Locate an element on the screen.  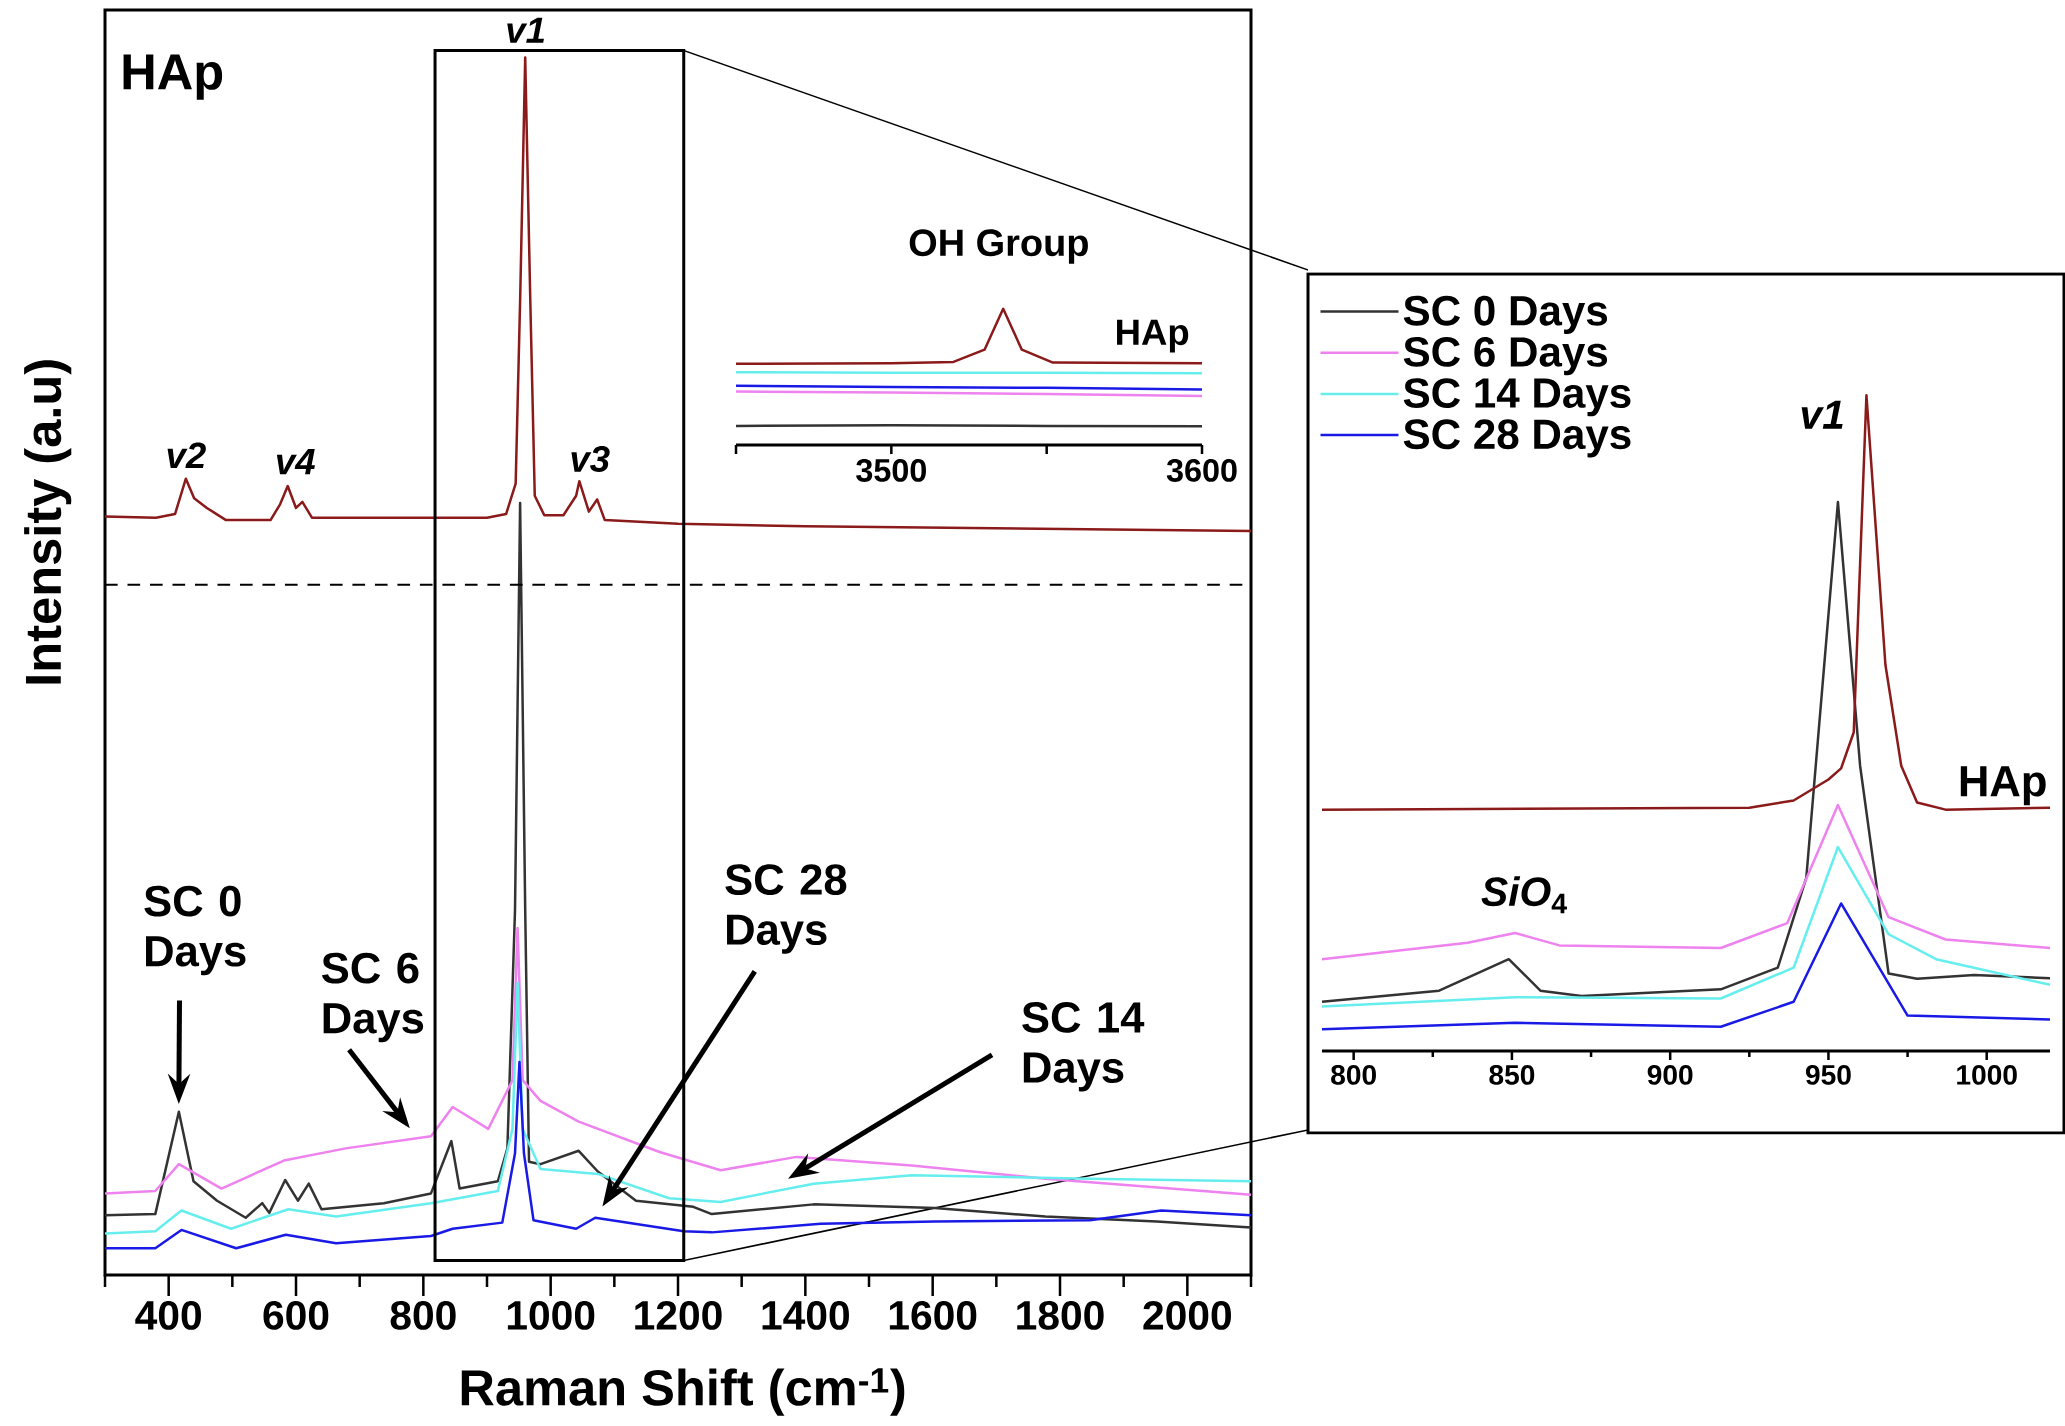
legend-label: SC 28 Days is located at coordinates (1517, 438).